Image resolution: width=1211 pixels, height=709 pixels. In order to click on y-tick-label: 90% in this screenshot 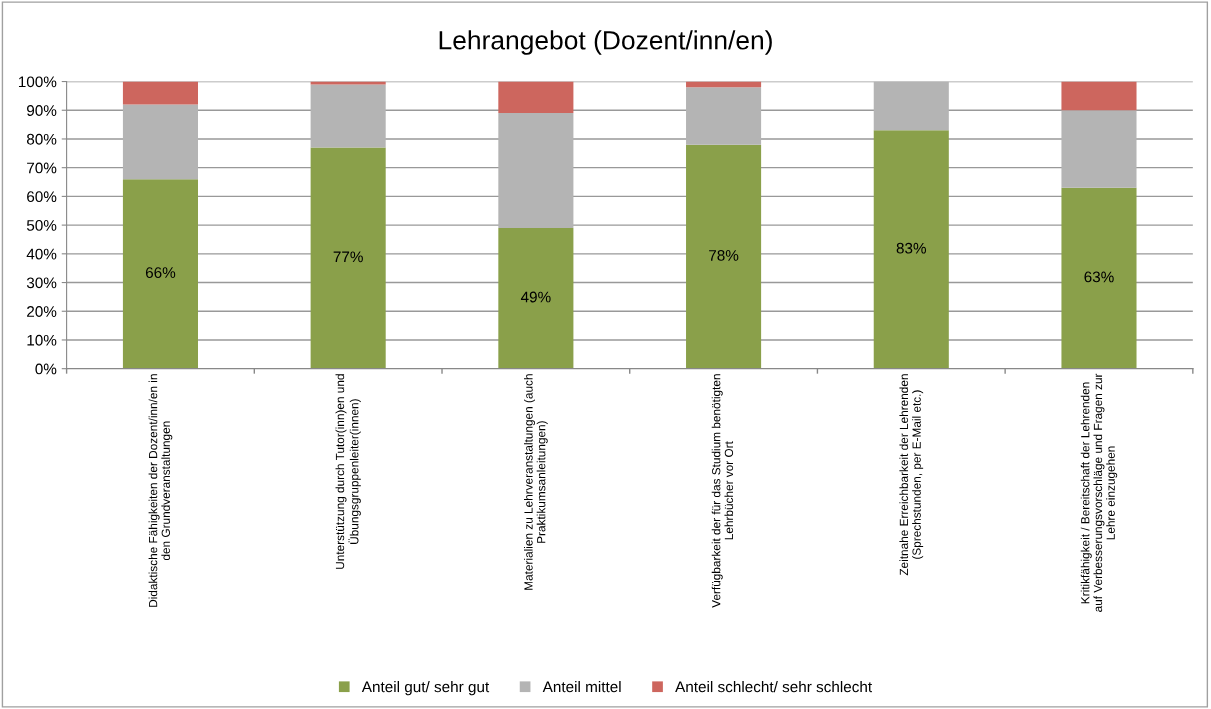, I will do `click(42, 110)`.